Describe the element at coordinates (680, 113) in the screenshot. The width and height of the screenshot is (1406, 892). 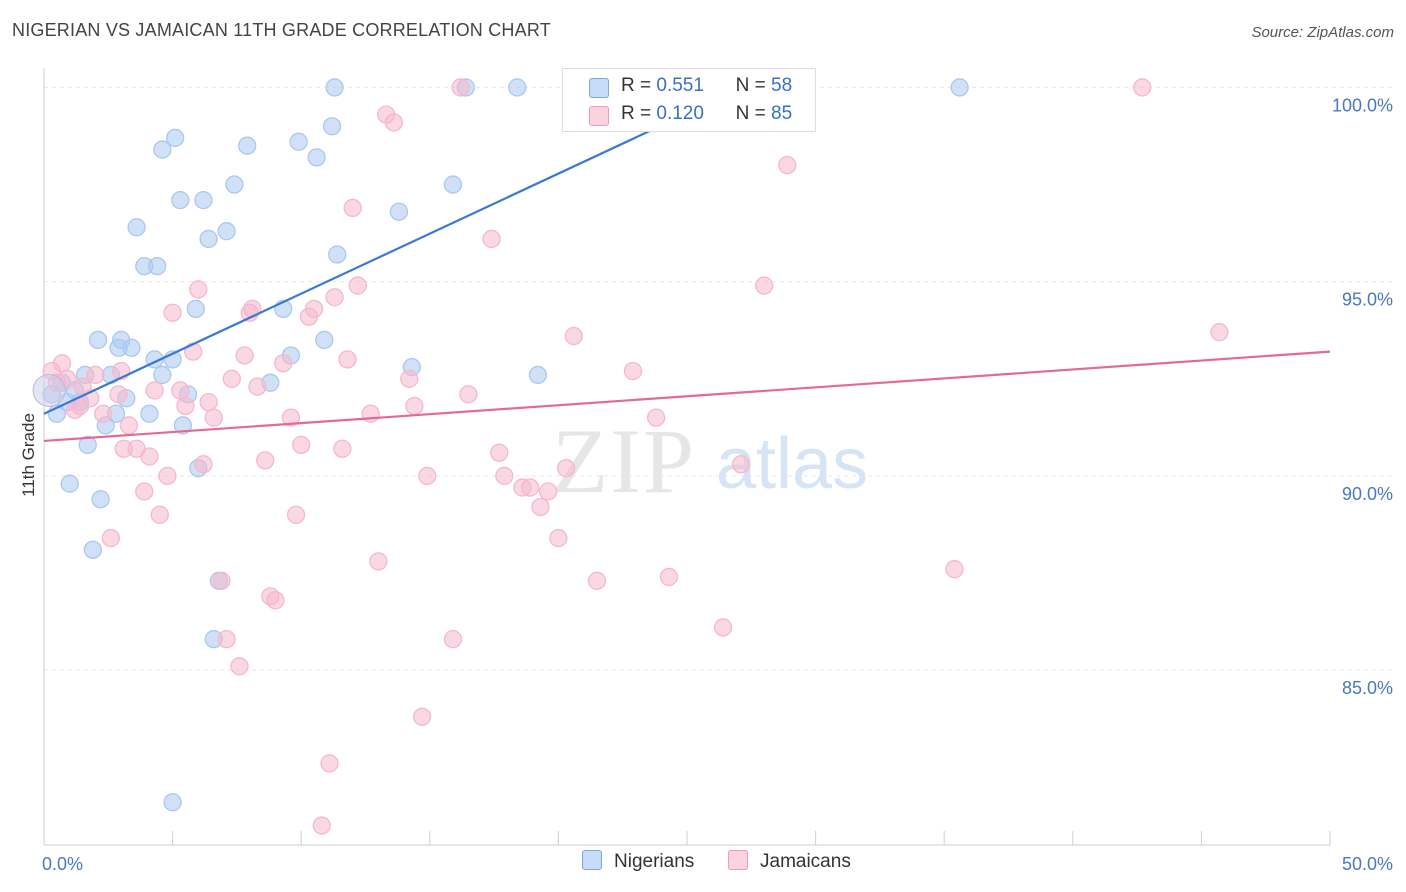
I see `r-value: 0.120` at that location.